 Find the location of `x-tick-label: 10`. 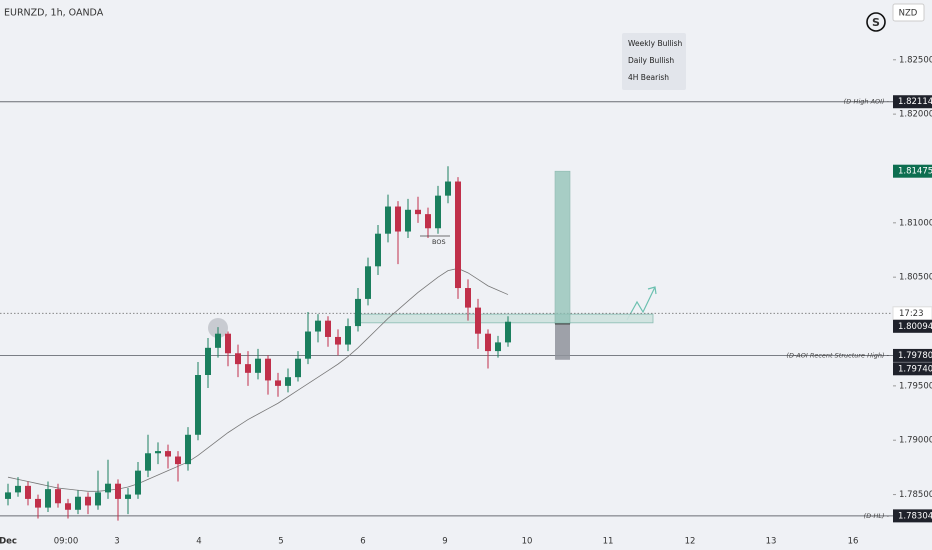

x-tick-label: 10 is located at coordinates (527, 542).